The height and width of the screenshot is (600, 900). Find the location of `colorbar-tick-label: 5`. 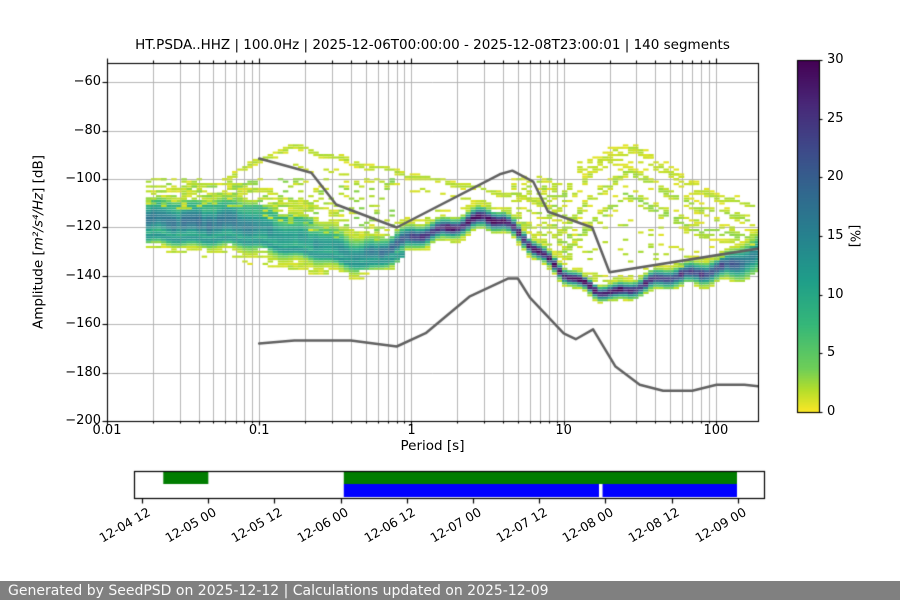

colorbar-tick-label: 5 is located at coordinates (831, 353).